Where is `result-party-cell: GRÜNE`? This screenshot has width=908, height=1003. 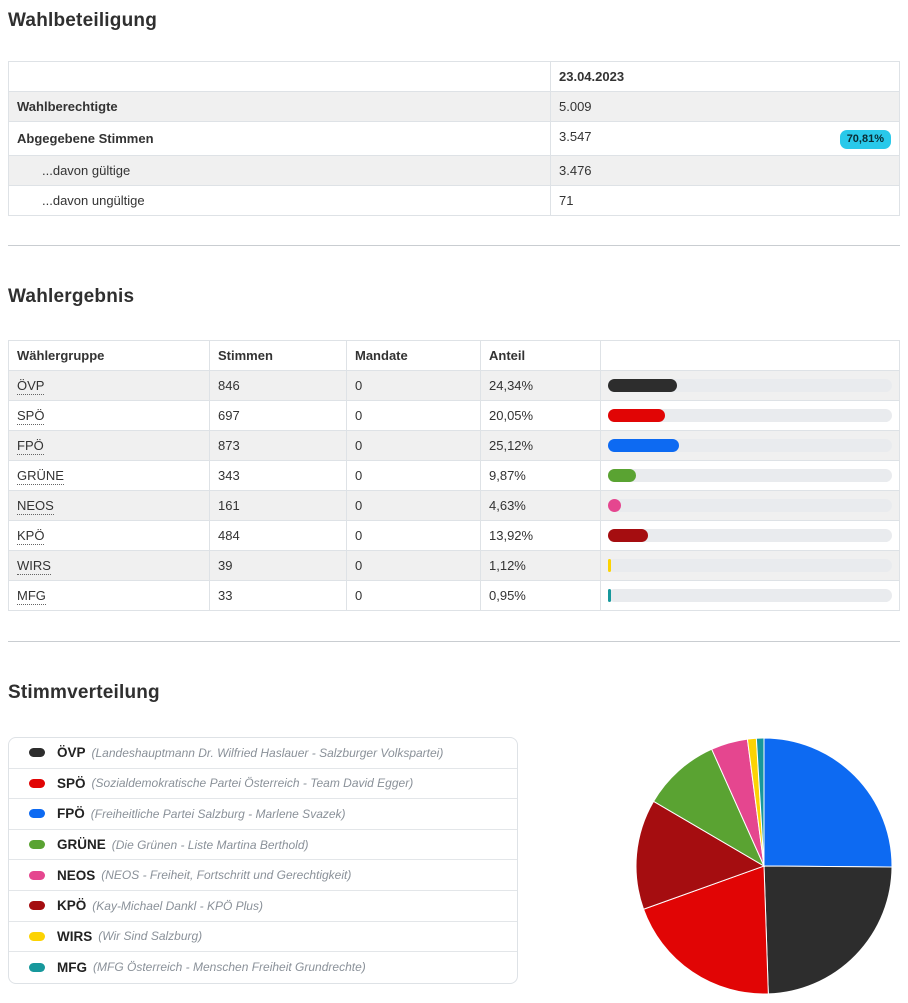 result-party-cell: GRÜNE is located at coordinates (109, 475).